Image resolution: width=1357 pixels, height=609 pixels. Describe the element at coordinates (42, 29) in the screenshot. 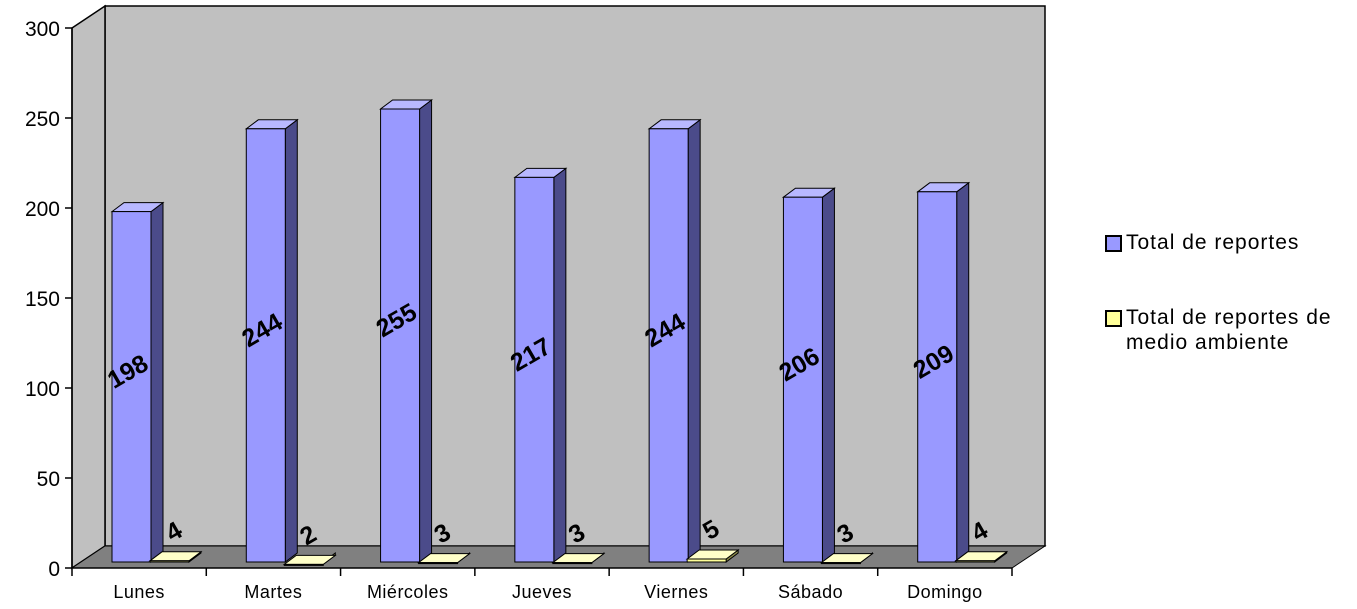

I see `y-tick-label: 300` at that location.